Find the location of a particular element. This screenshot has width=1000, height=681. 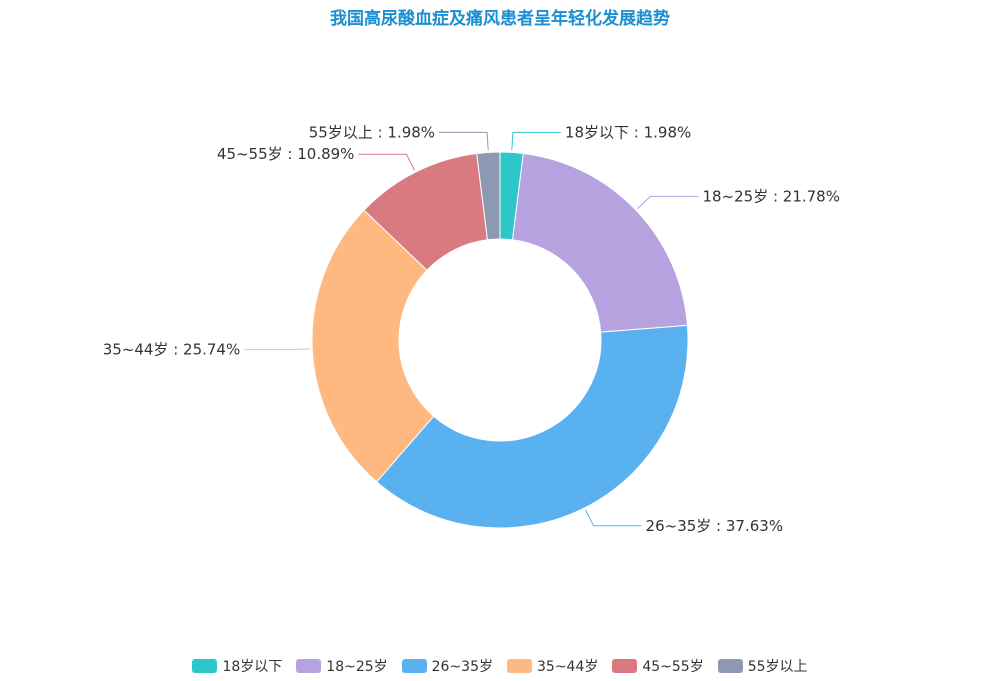

legend-item-5: 45~55岁 is located at coordinates (658, 666).